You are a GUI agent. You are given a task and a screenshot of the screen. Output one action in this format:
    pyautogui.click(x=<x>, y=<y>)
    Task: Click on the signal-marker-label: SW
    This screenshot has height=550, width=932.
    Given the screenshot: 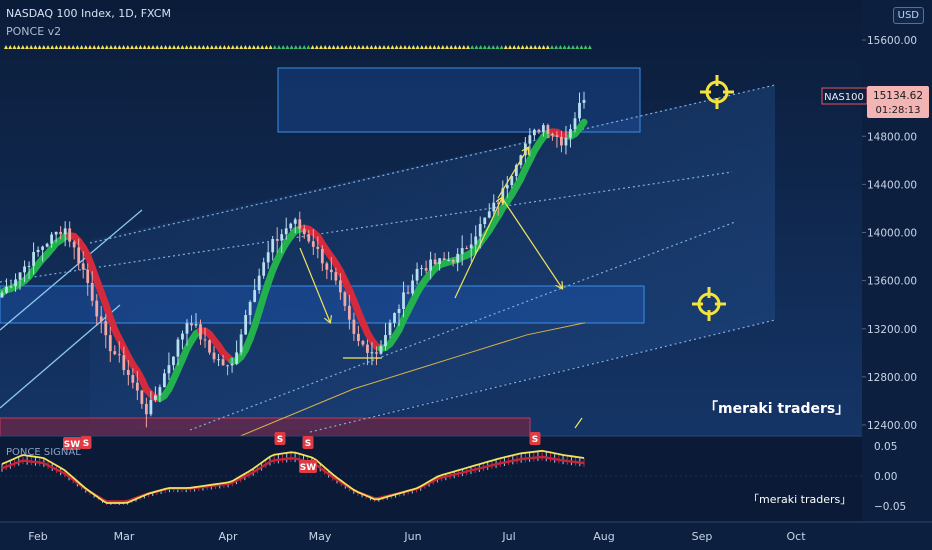 What is the action you would take?
    pyautogui.click(x=72, y=445)
    